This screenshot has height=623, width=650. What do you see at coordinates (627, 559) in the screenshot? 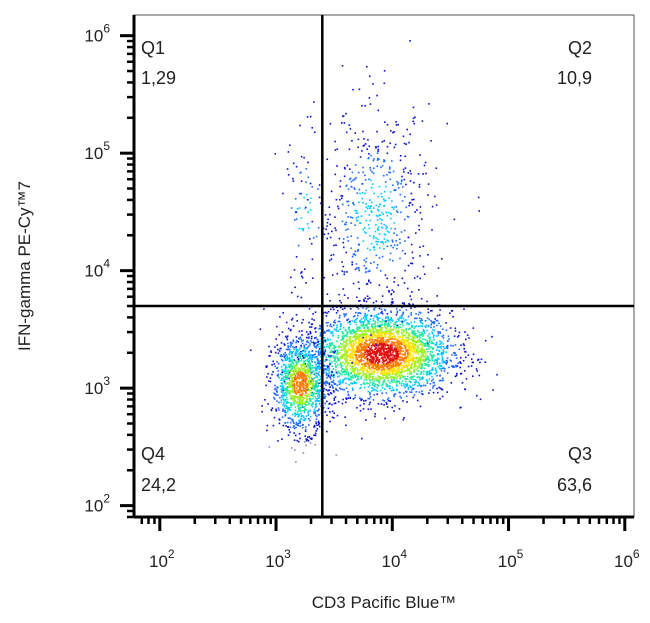
I see `x-tick-label: 10⁶` at bounding box center [627, 559].